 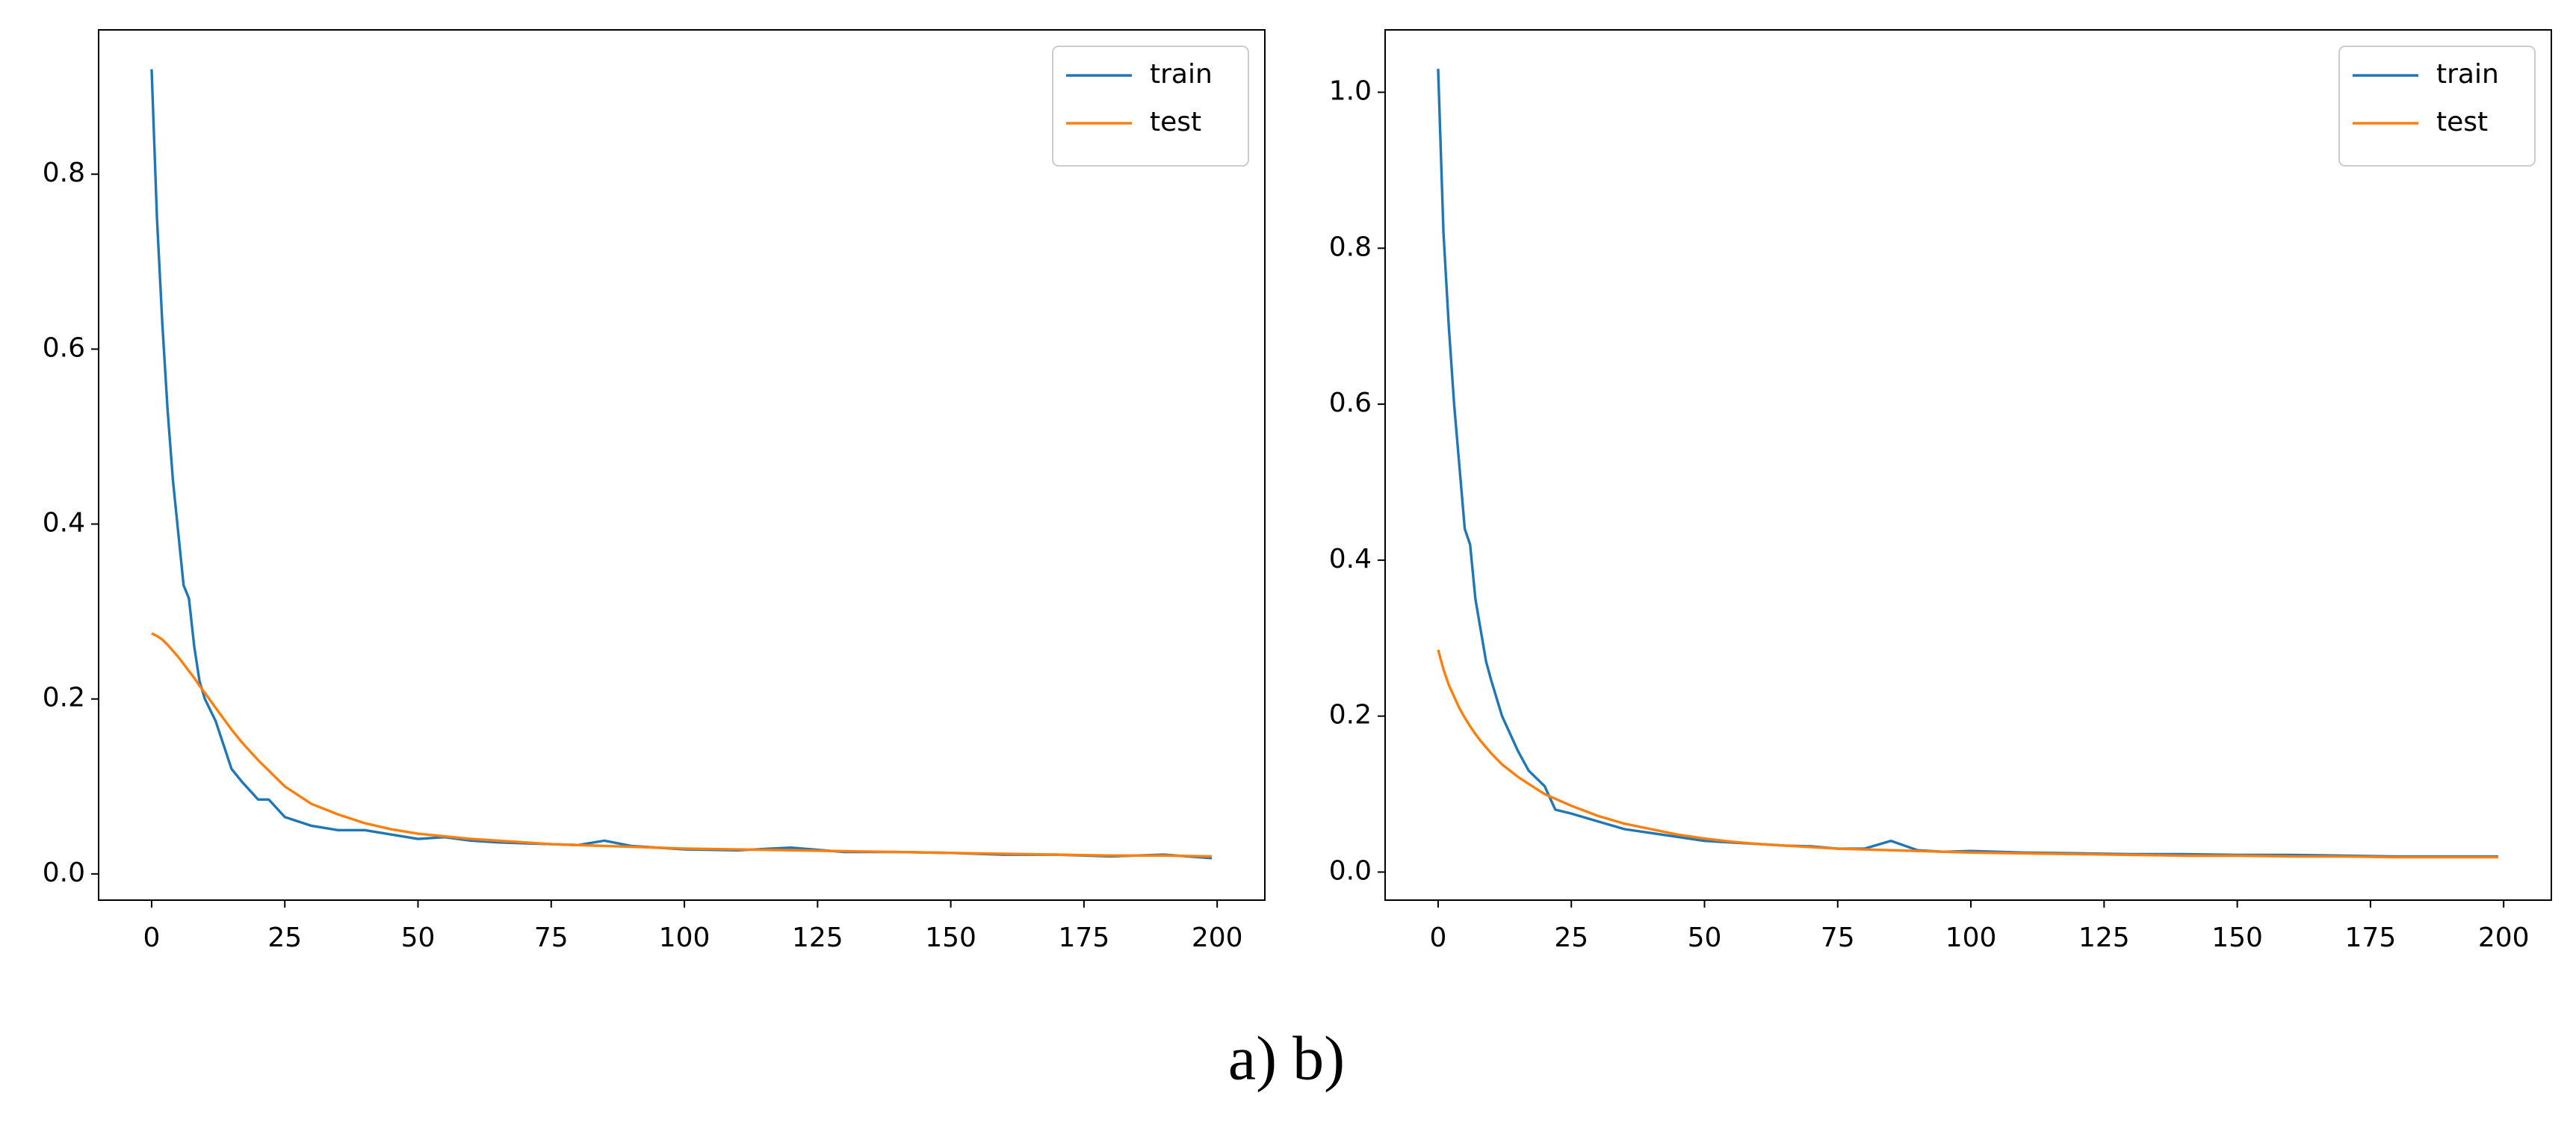 I want to click on y-tick-label: 1.0, so click(x=1350, y=91).